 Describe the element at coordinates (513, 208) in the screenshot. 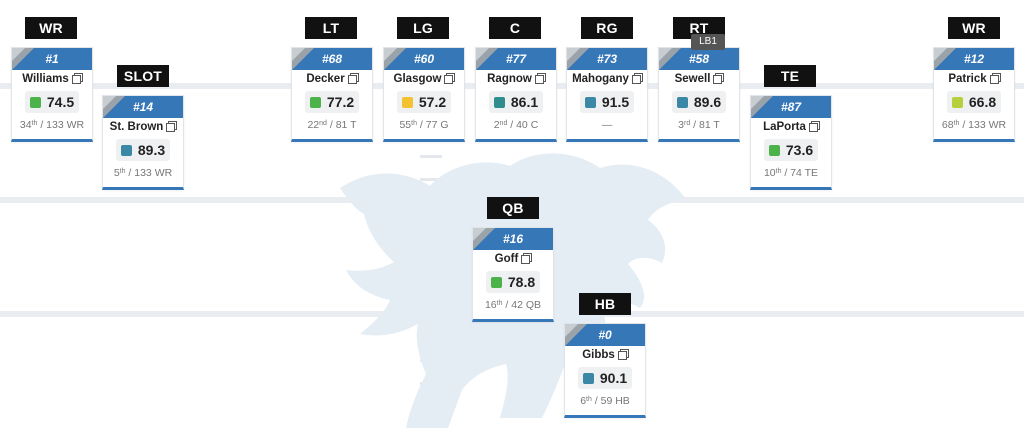

I see `position-tag: QB` at that location.